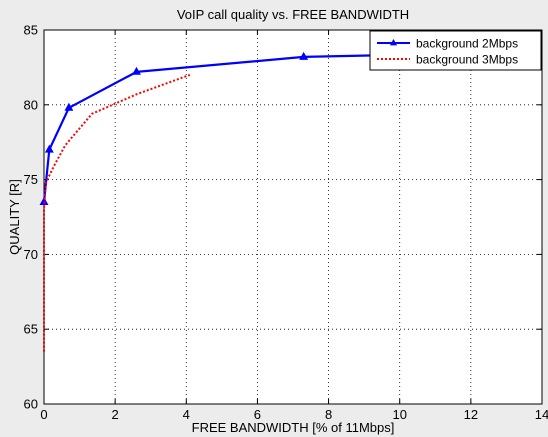  Describe the element at coordinates (541, 414) in the screenshot. I see `x-tick-label: 14` at that location.